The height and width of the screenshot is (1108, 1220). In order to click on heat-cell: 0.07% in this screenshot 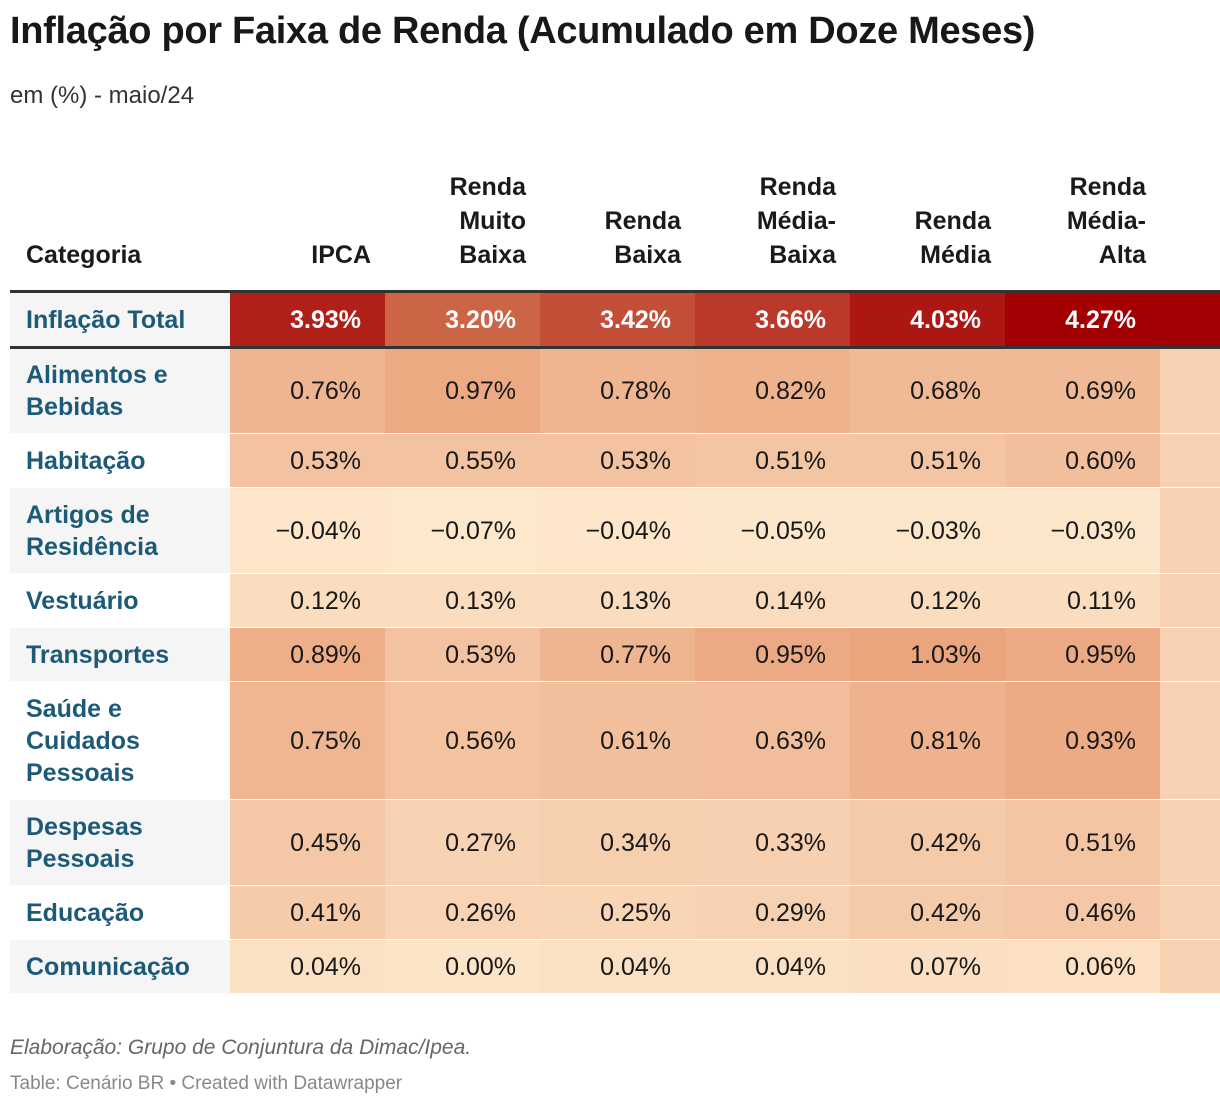, I will do `click(927, 966)`.